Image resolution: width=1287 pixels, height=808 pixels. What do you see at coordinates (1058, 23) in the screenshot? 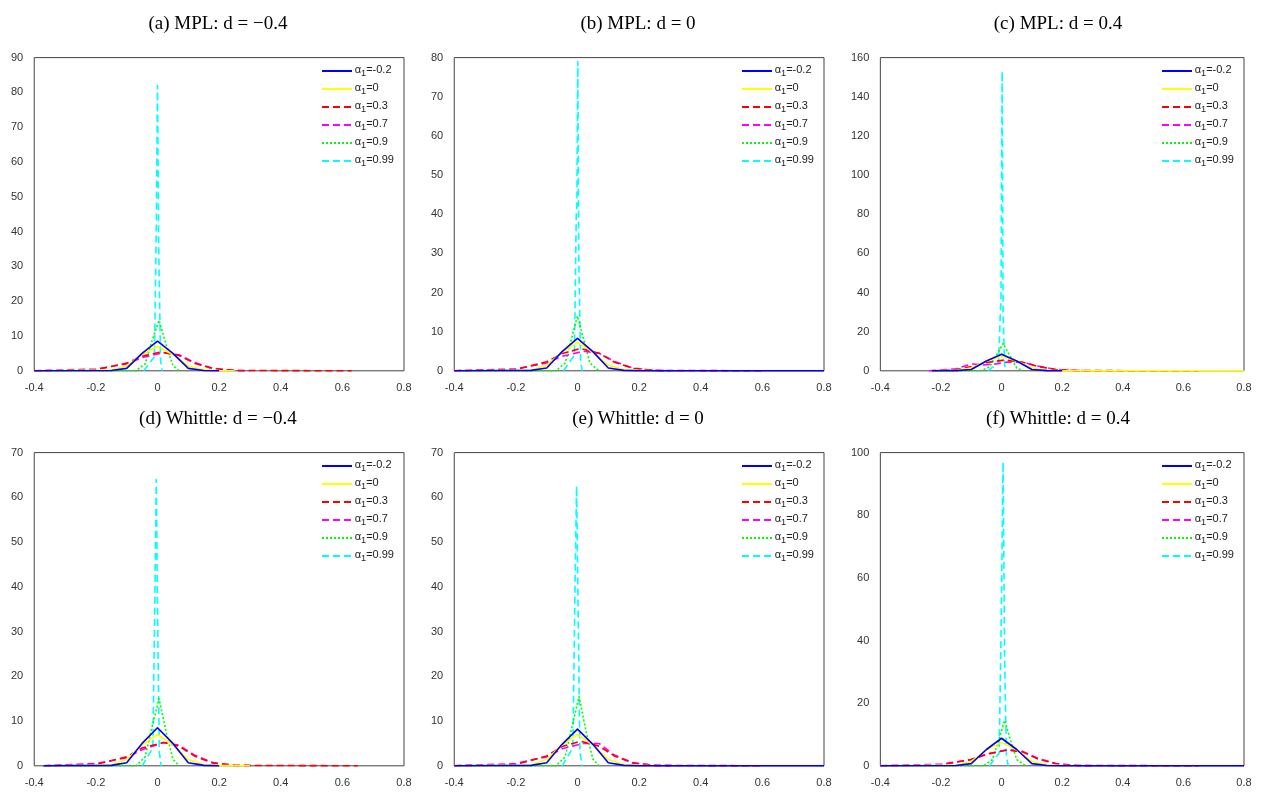
I see `chart-title: (c) MPL: d = 0.4` at bounding box center [1058, 23].